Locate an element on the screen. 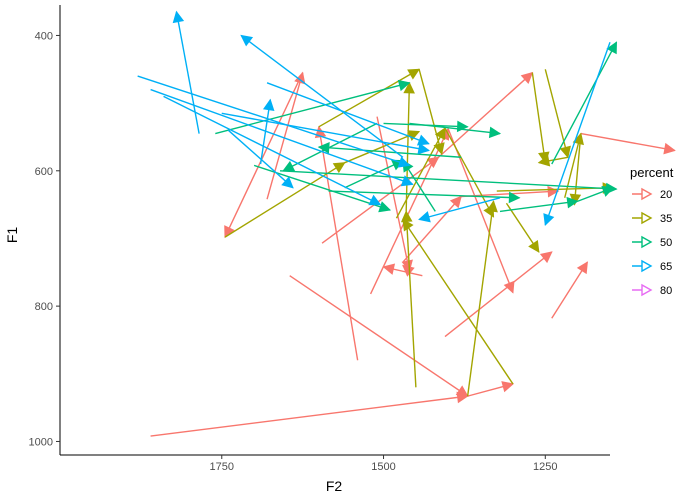  legend: percent 20 35 50 65 80 is located at coordinates (652, 231).